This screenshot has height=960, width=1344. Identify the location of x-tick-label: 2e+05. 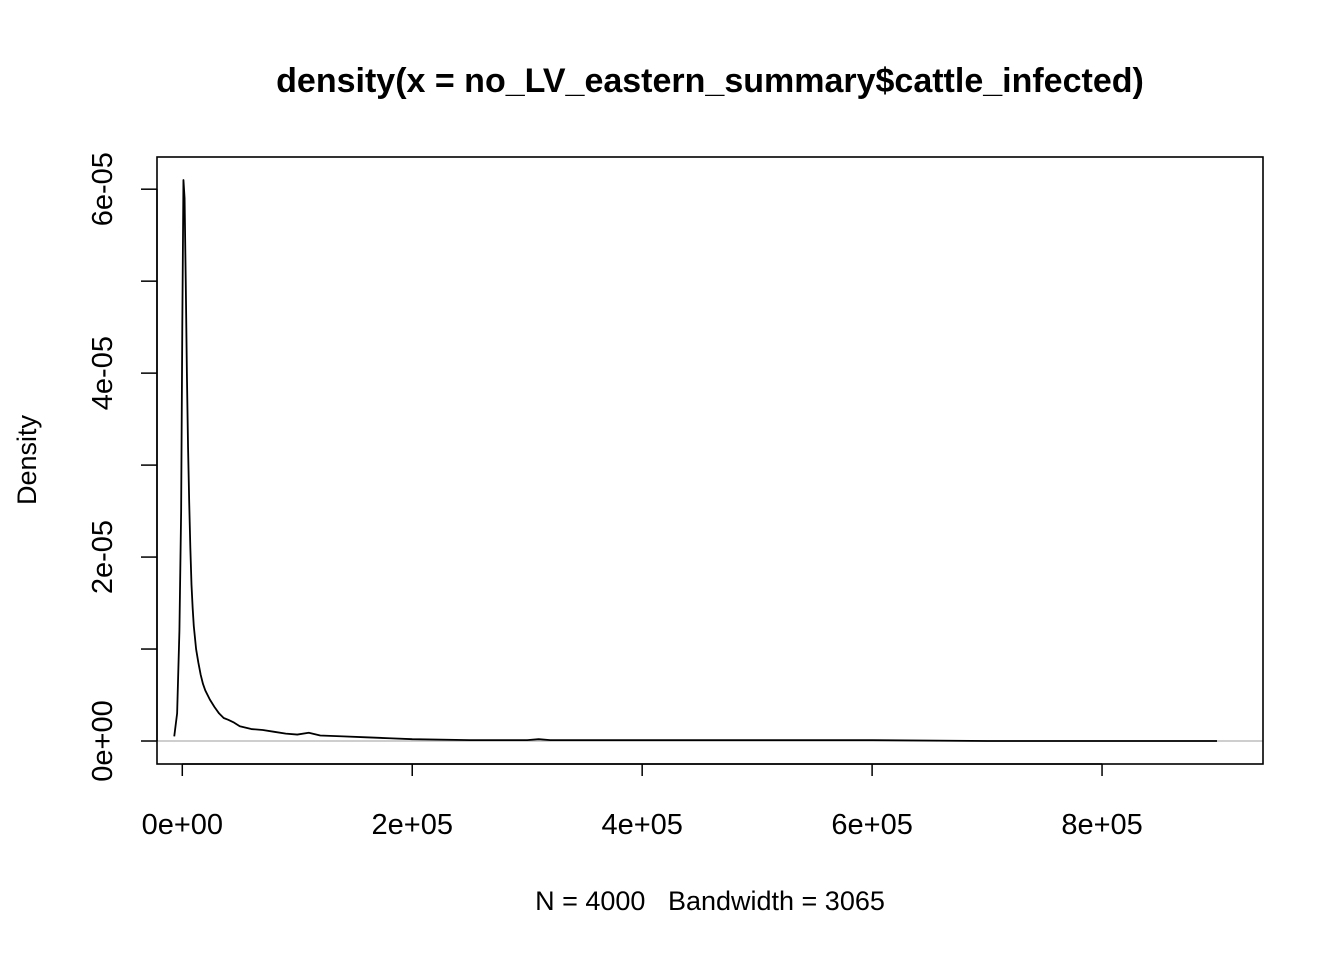
(412, 825).